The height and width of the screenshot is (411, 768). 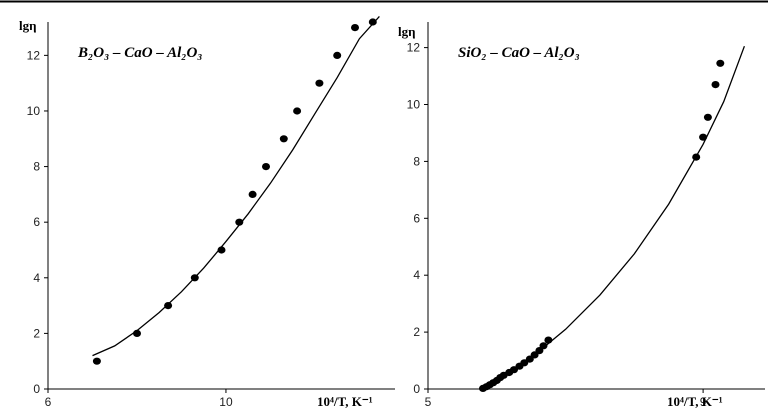 I want to click on x-tick-label: 5, so click(x=428, y=402).